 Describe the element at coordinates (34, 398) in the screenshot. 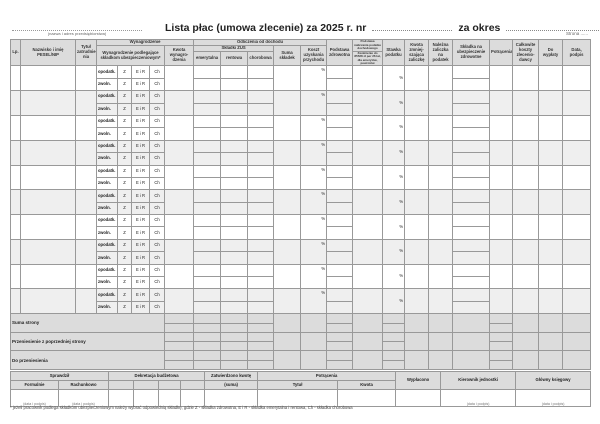

I see `signature-formalnie: (data i podpis)` at that location.